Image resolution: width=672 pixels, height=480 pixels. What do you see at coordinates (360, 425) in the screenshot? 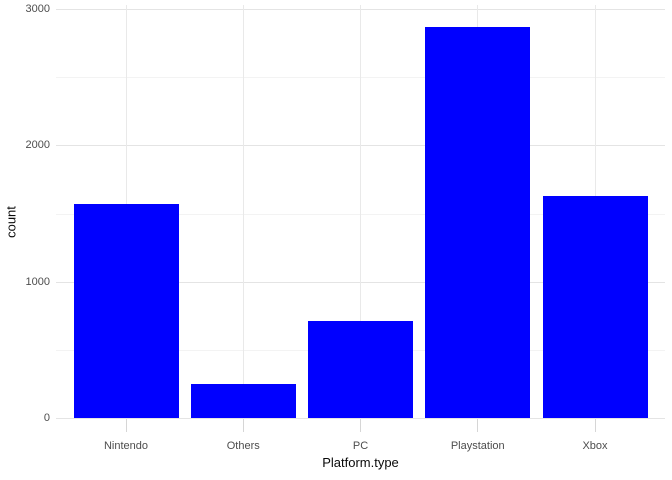
I see `x-tick-pc` at bounding box center [360, 425].